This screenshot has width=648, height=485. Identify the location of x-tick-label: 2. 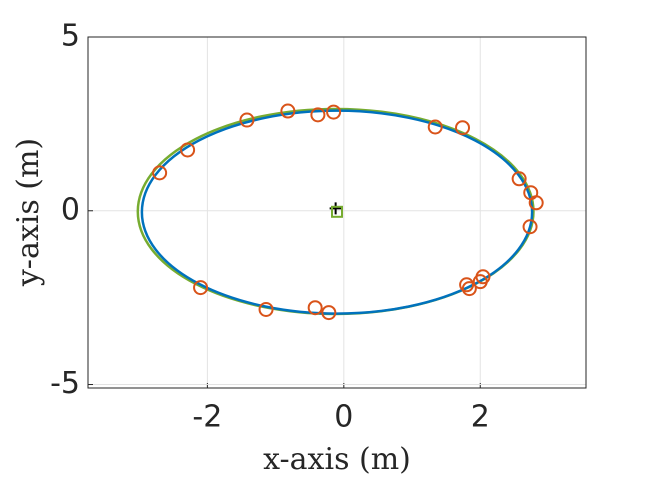
(480, 417).